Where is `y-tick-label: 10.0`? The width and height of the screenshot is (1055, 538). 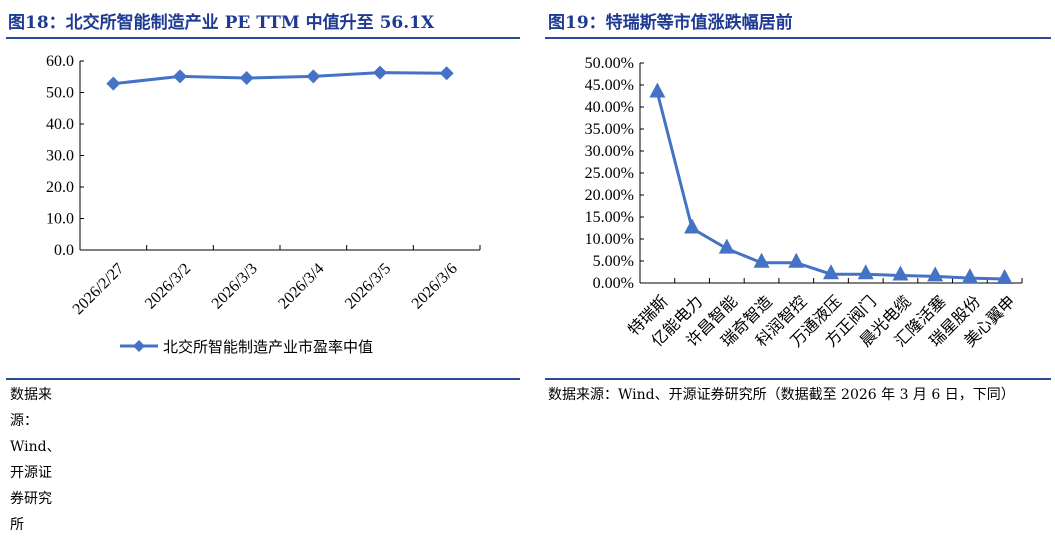 y-tick-label: 10.0 is located at coordinates (60, 219).